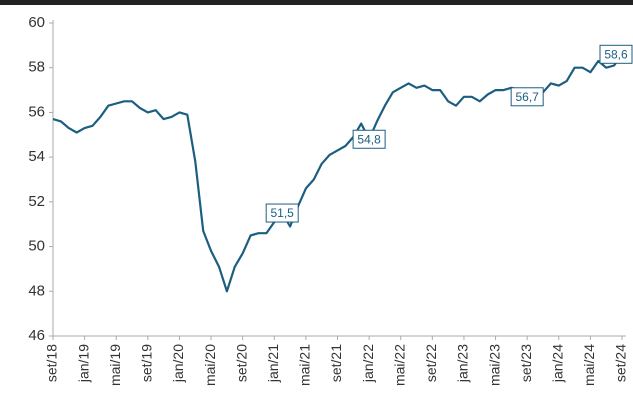  What do you see at coordinates (589, 365) in the screenshot?
I see `x-tick-label: mai/24` at bounding box center [589, 365].